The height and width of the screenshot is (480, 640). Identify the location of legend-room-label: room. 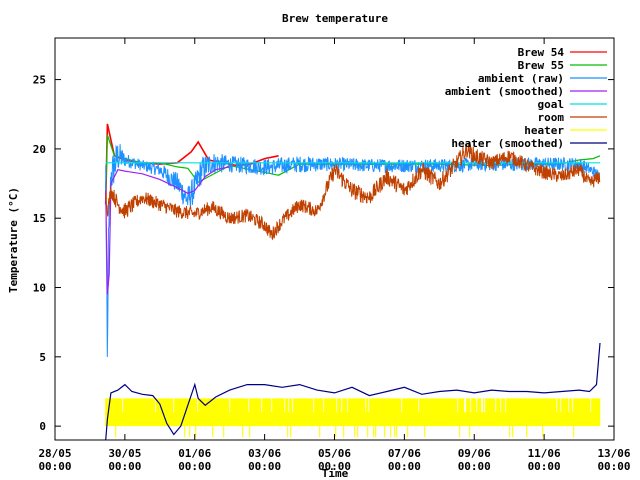
(551, 117).